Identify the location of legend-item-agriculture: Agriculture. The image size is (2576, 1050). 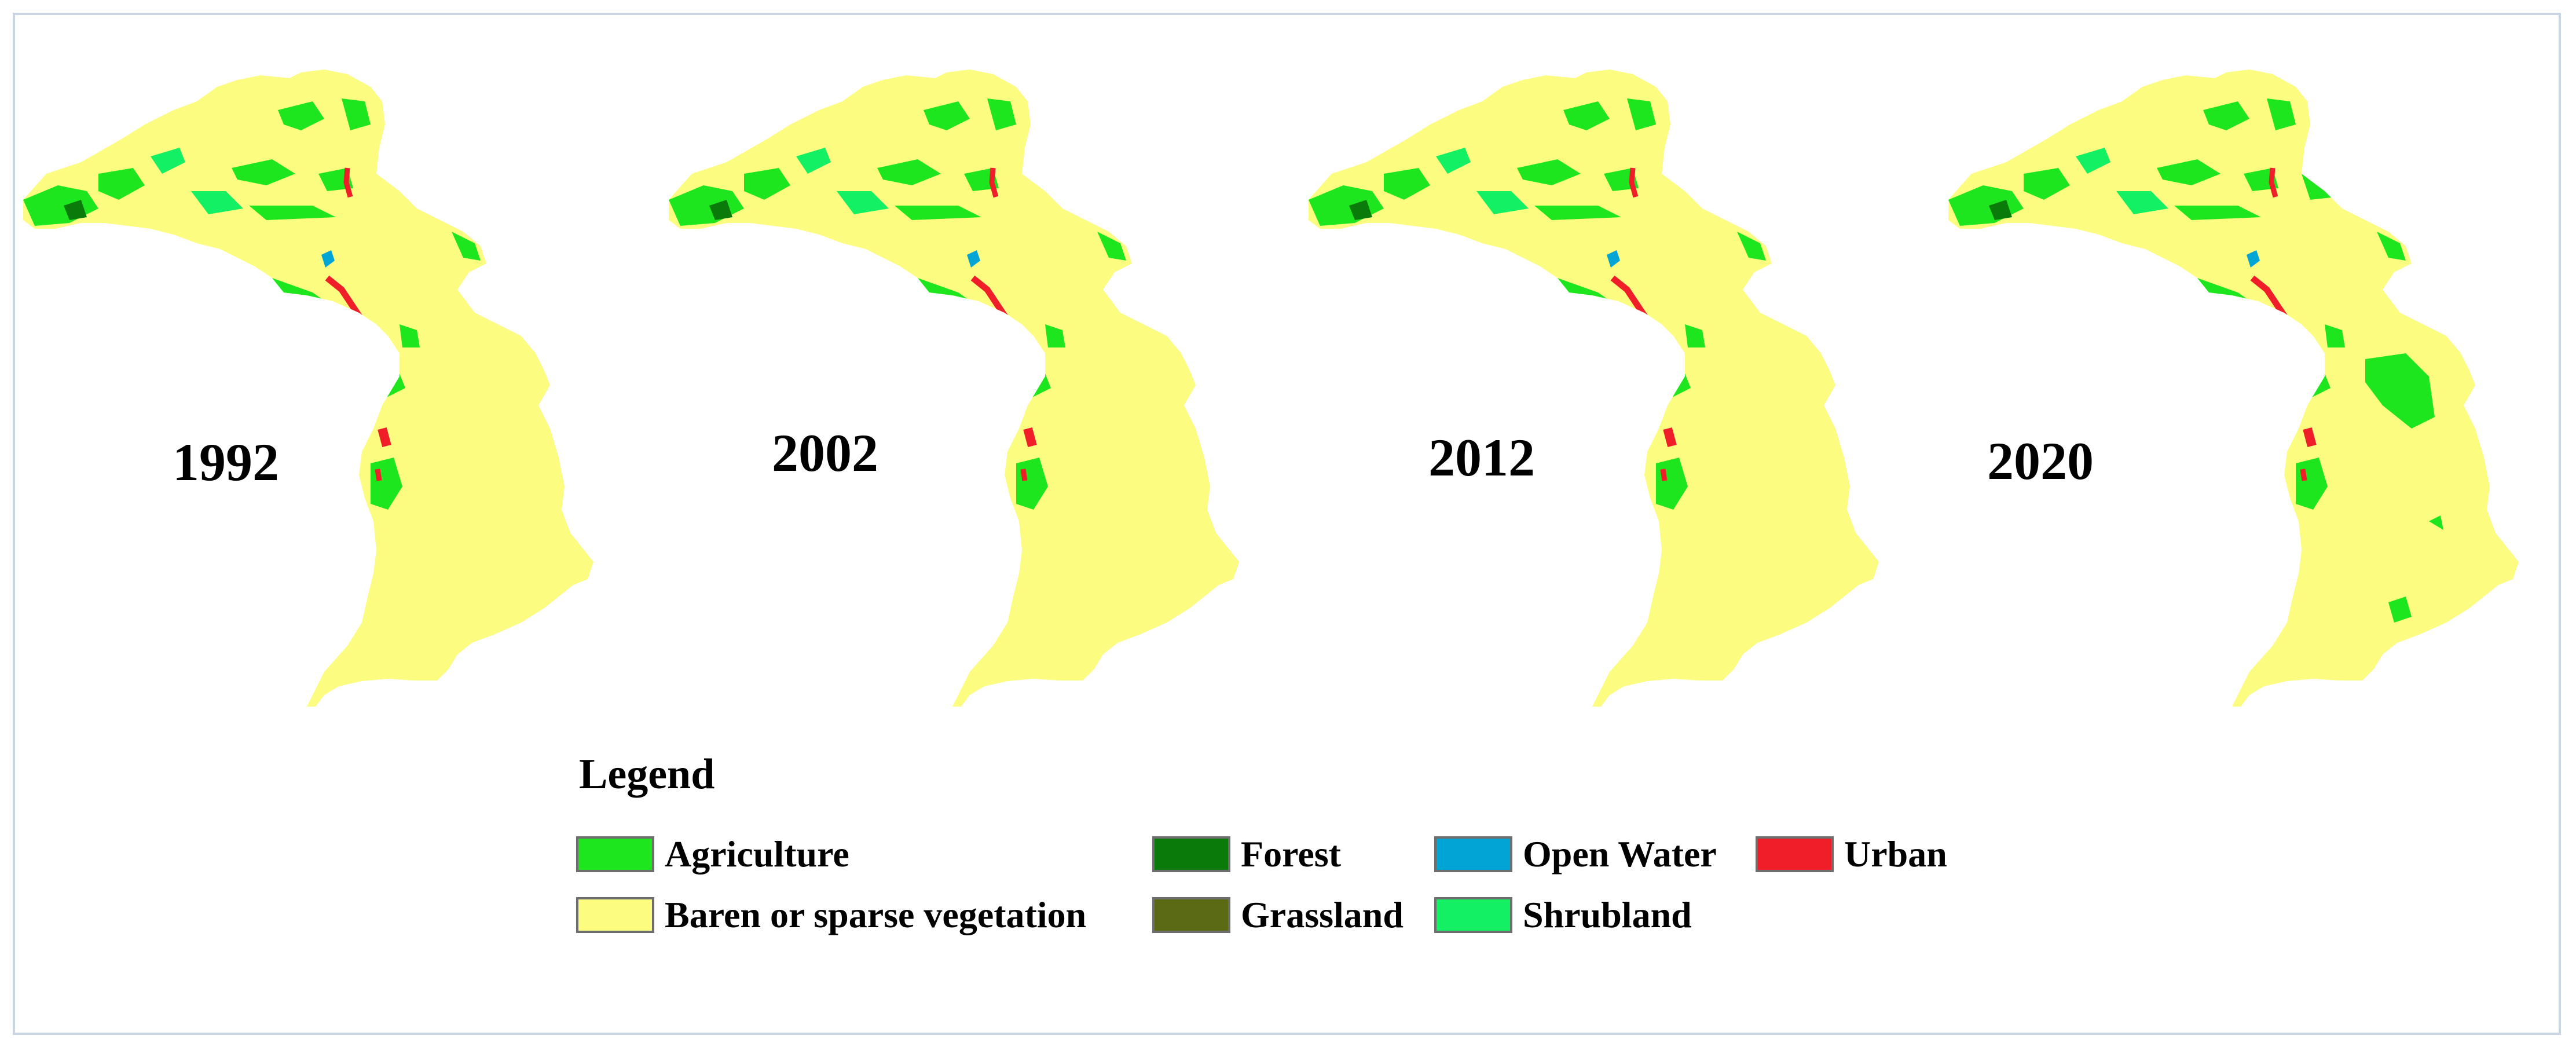
(712, 854).